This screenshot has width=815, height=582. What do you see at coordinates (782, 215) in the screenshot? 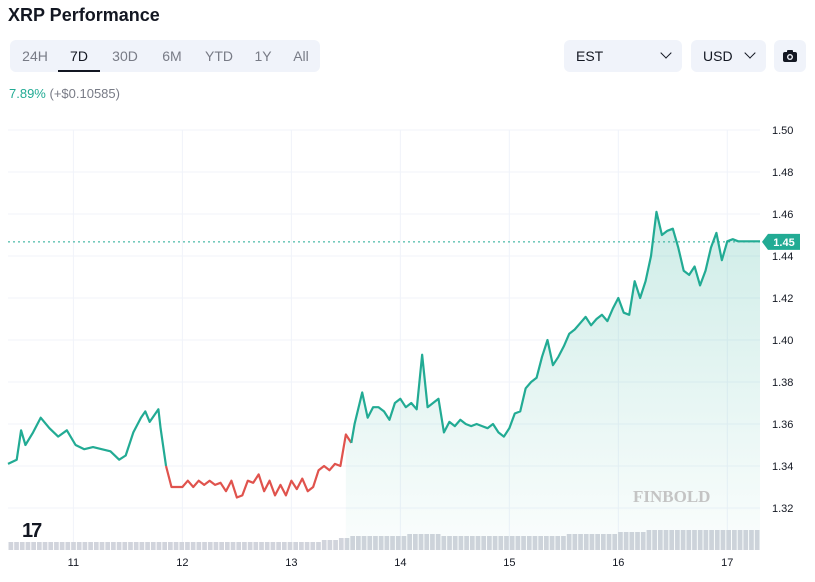
I see `y-tick-label: 1.46` at bounding box center [782, 215].